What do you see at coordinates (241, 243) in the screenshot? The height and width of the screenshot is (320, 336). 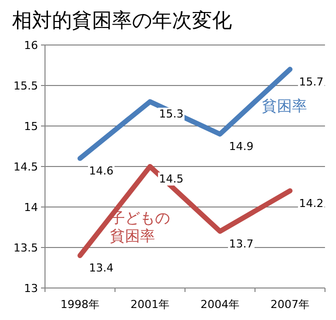 I see `data-label: 13.7` at bounding box center [241, 243].